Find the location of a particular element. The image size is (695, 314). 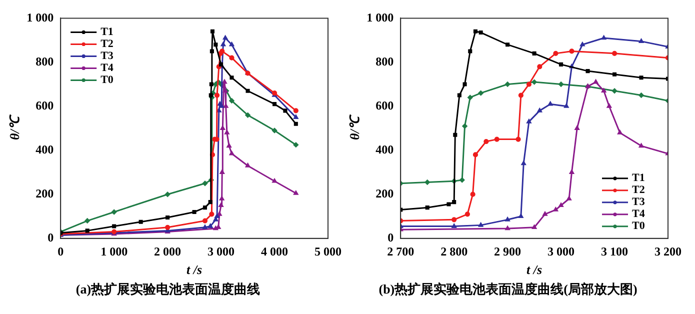

text: (b)热扩展实验电池表面温度曲线(局部放大图) is located at coordinates (508, 289).